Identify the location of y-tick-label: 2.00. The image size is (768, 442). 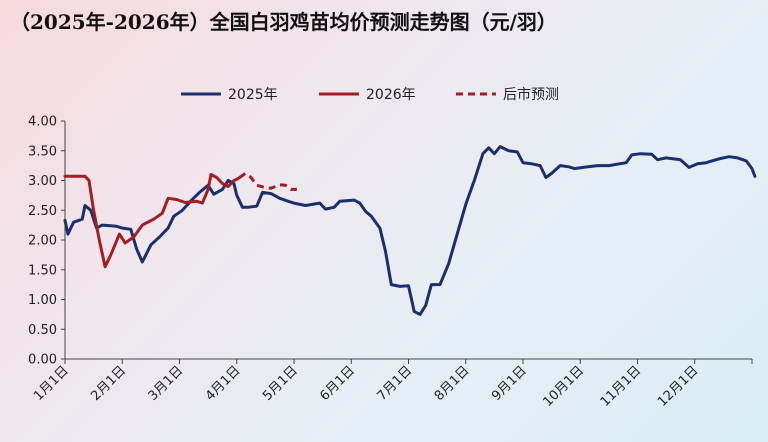
(42, 241).